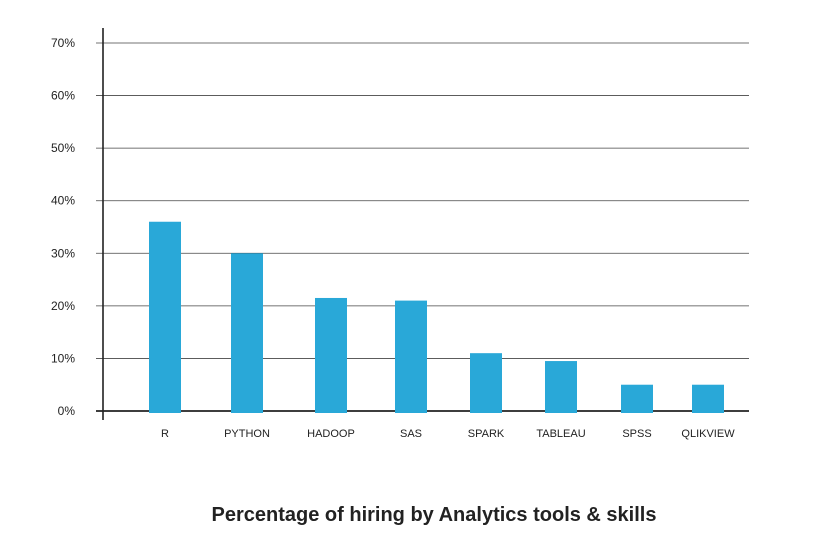  Describe the element at coordinates (561, 387) in the screenshot. I see `bar-tableau` at that location.